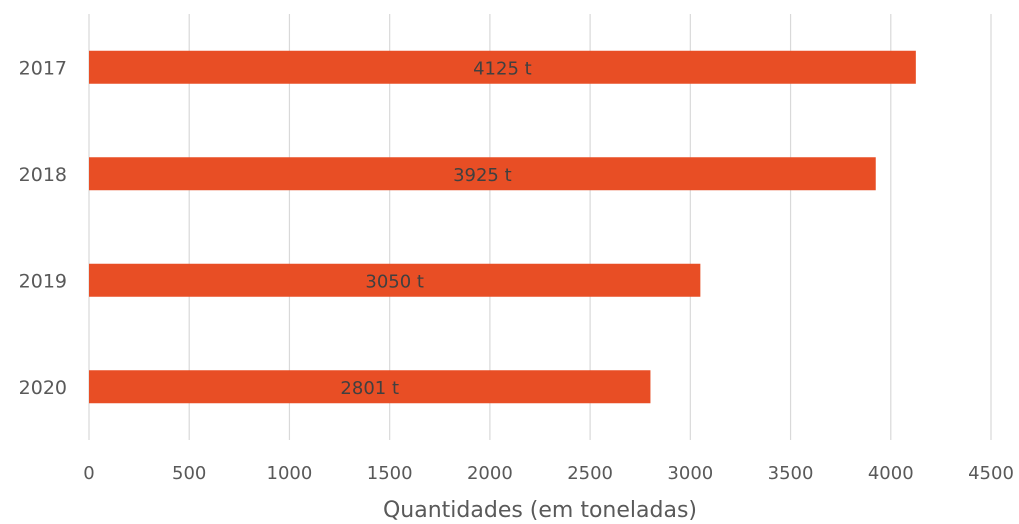 The image size is (1019, 524). What do you see at coordinates (290, 473) in the screenshot?
I see `x-tick-label: 1000` at bounding box center [290, 473].